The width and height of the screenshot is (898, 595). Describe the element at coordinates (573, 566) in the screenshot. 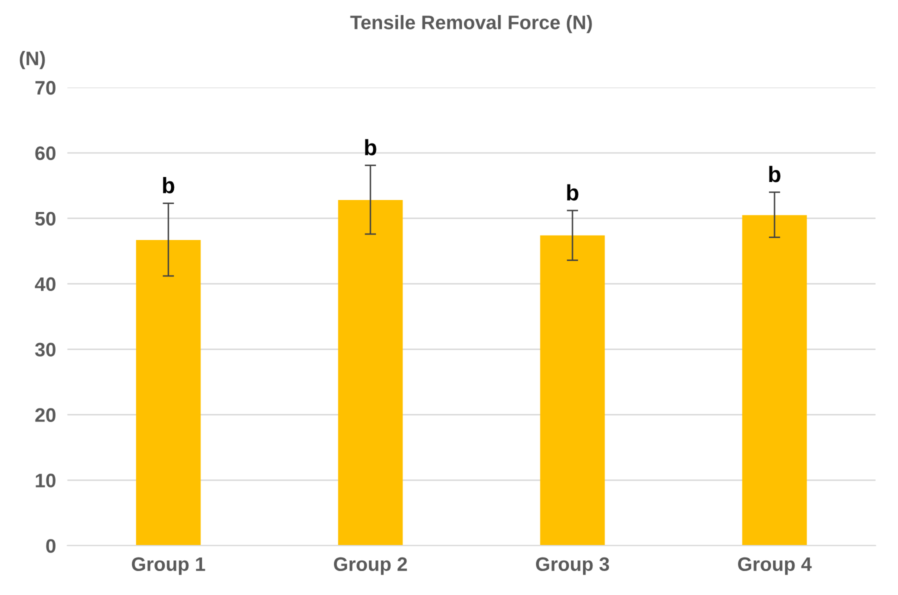

I see `x-tick-label: Group 3` at that location.